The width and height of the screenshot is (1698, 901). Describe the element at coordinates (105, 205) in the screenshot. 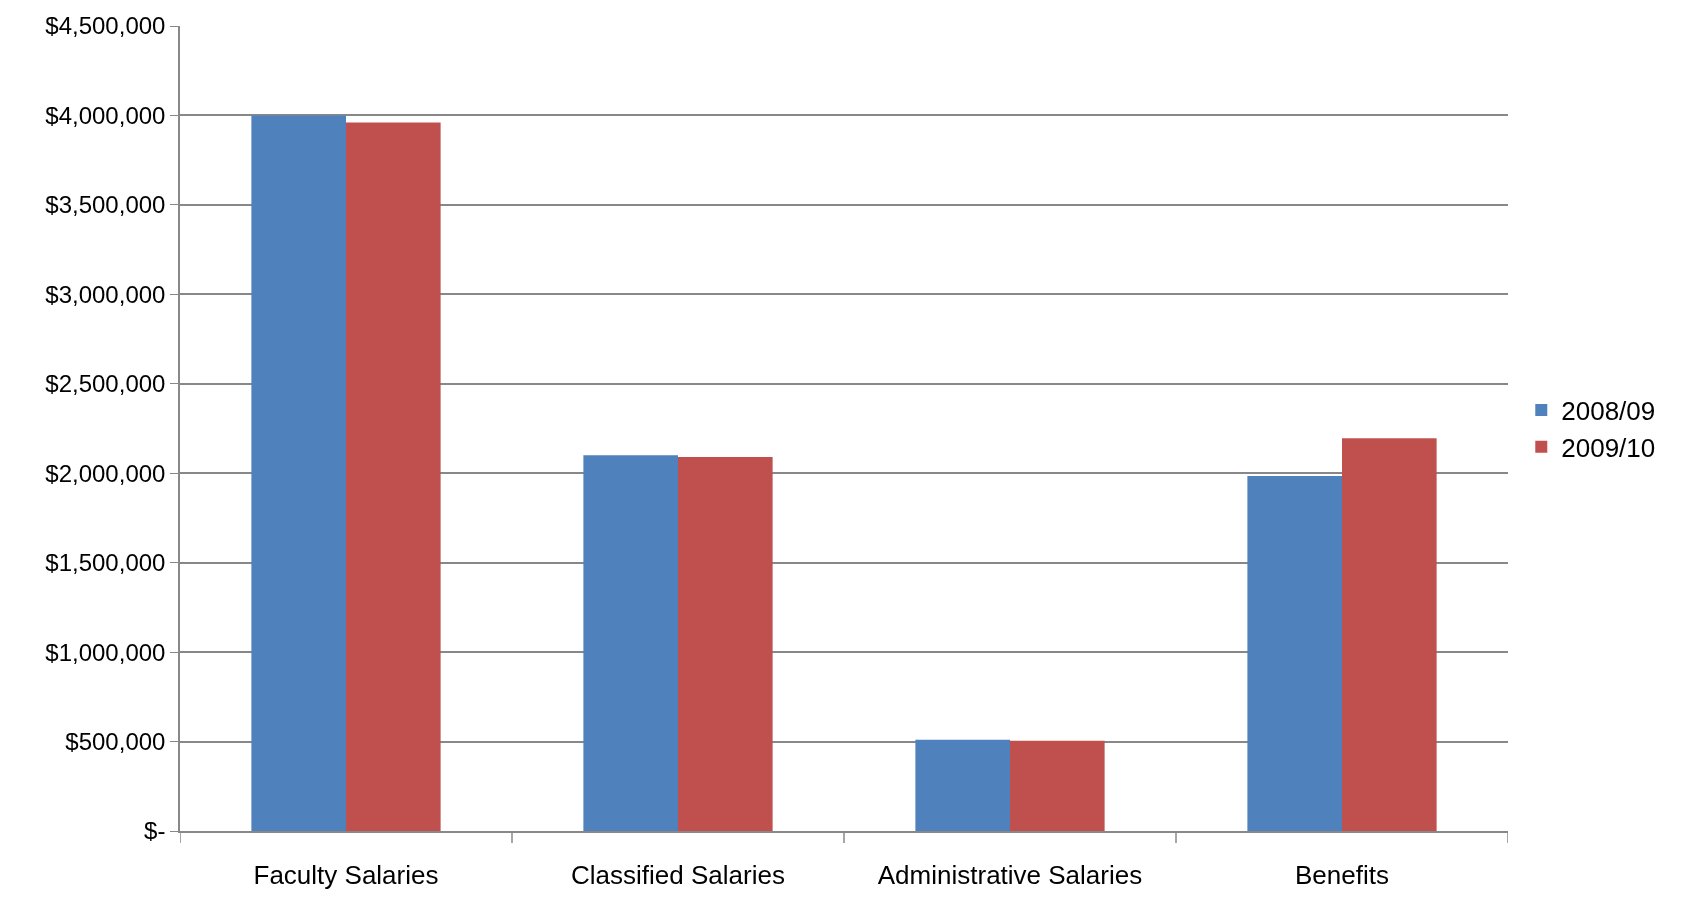

I see `y-tick-label: $3,500,000` at that location.